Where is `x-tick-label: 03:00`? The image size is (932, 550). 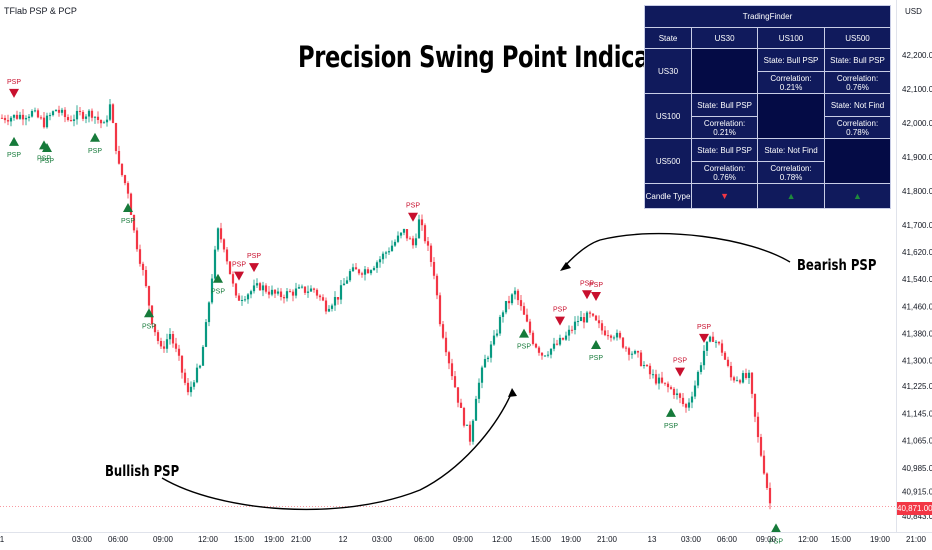
x-tick-label: 03:00 is located at coordinates (382, 539).